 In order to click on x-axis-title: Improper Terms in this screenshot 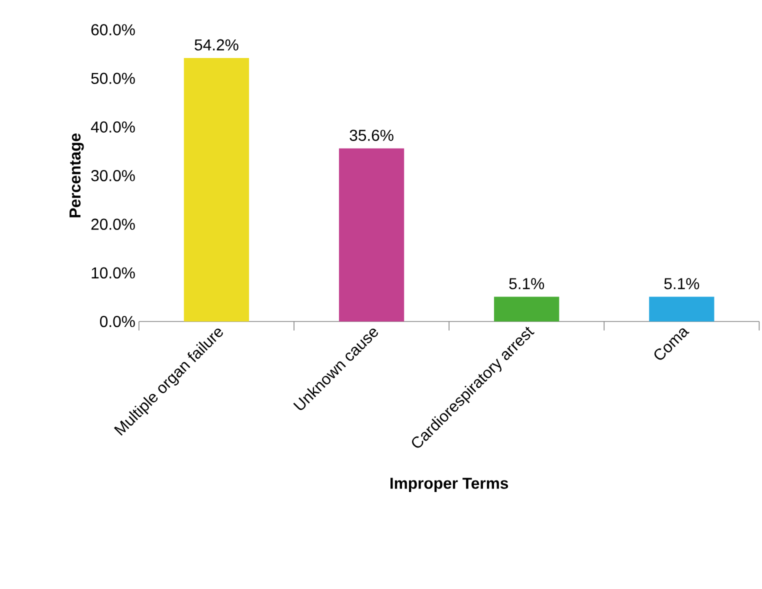, I will do `click(449, 485)`.